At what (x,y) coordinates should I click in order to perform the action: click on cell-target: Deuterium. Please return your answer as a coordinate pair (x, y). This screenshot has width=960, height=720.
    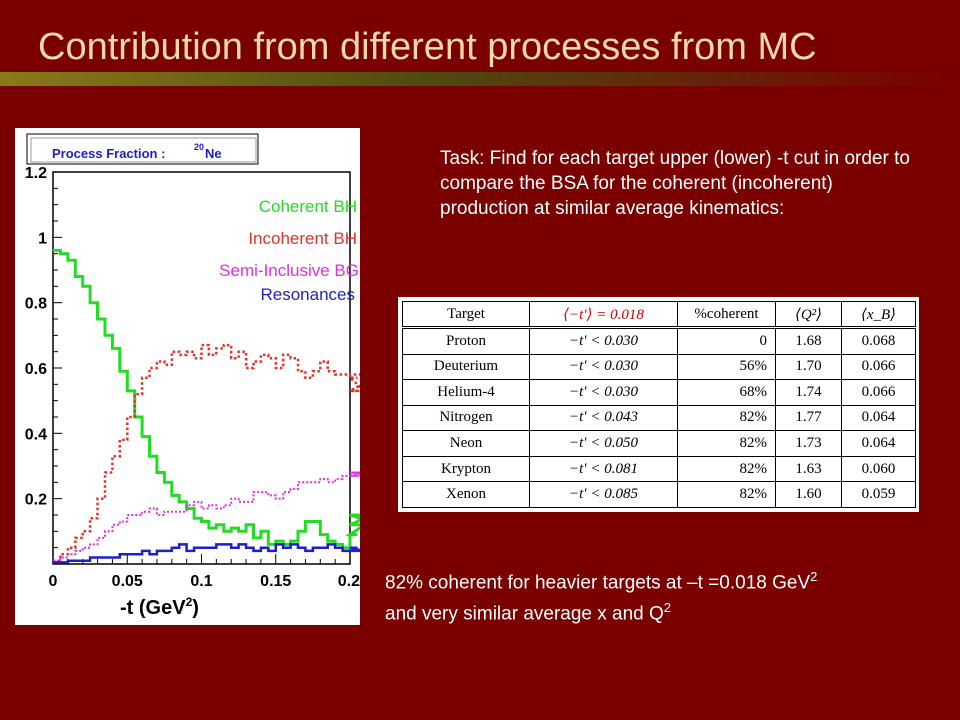
    Looking at the image, I should click on (466, 367).